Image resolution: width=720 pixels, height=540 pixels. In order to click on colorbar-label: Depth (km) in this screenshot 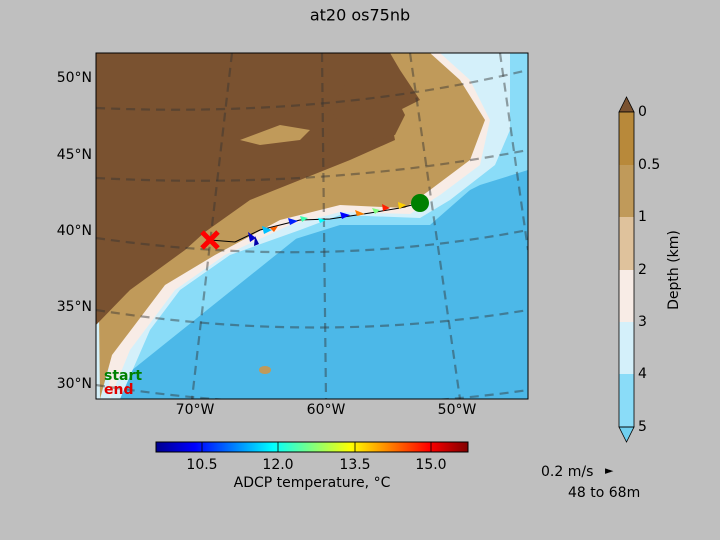, I will do `click(674, 270)`.